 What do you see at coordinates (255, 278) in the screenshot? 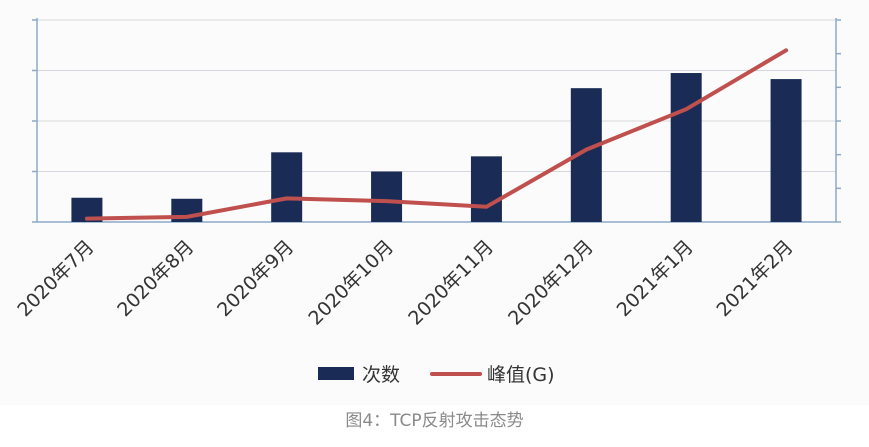
I see `category-label: 2020年9月` at bounding box center [255, 278].